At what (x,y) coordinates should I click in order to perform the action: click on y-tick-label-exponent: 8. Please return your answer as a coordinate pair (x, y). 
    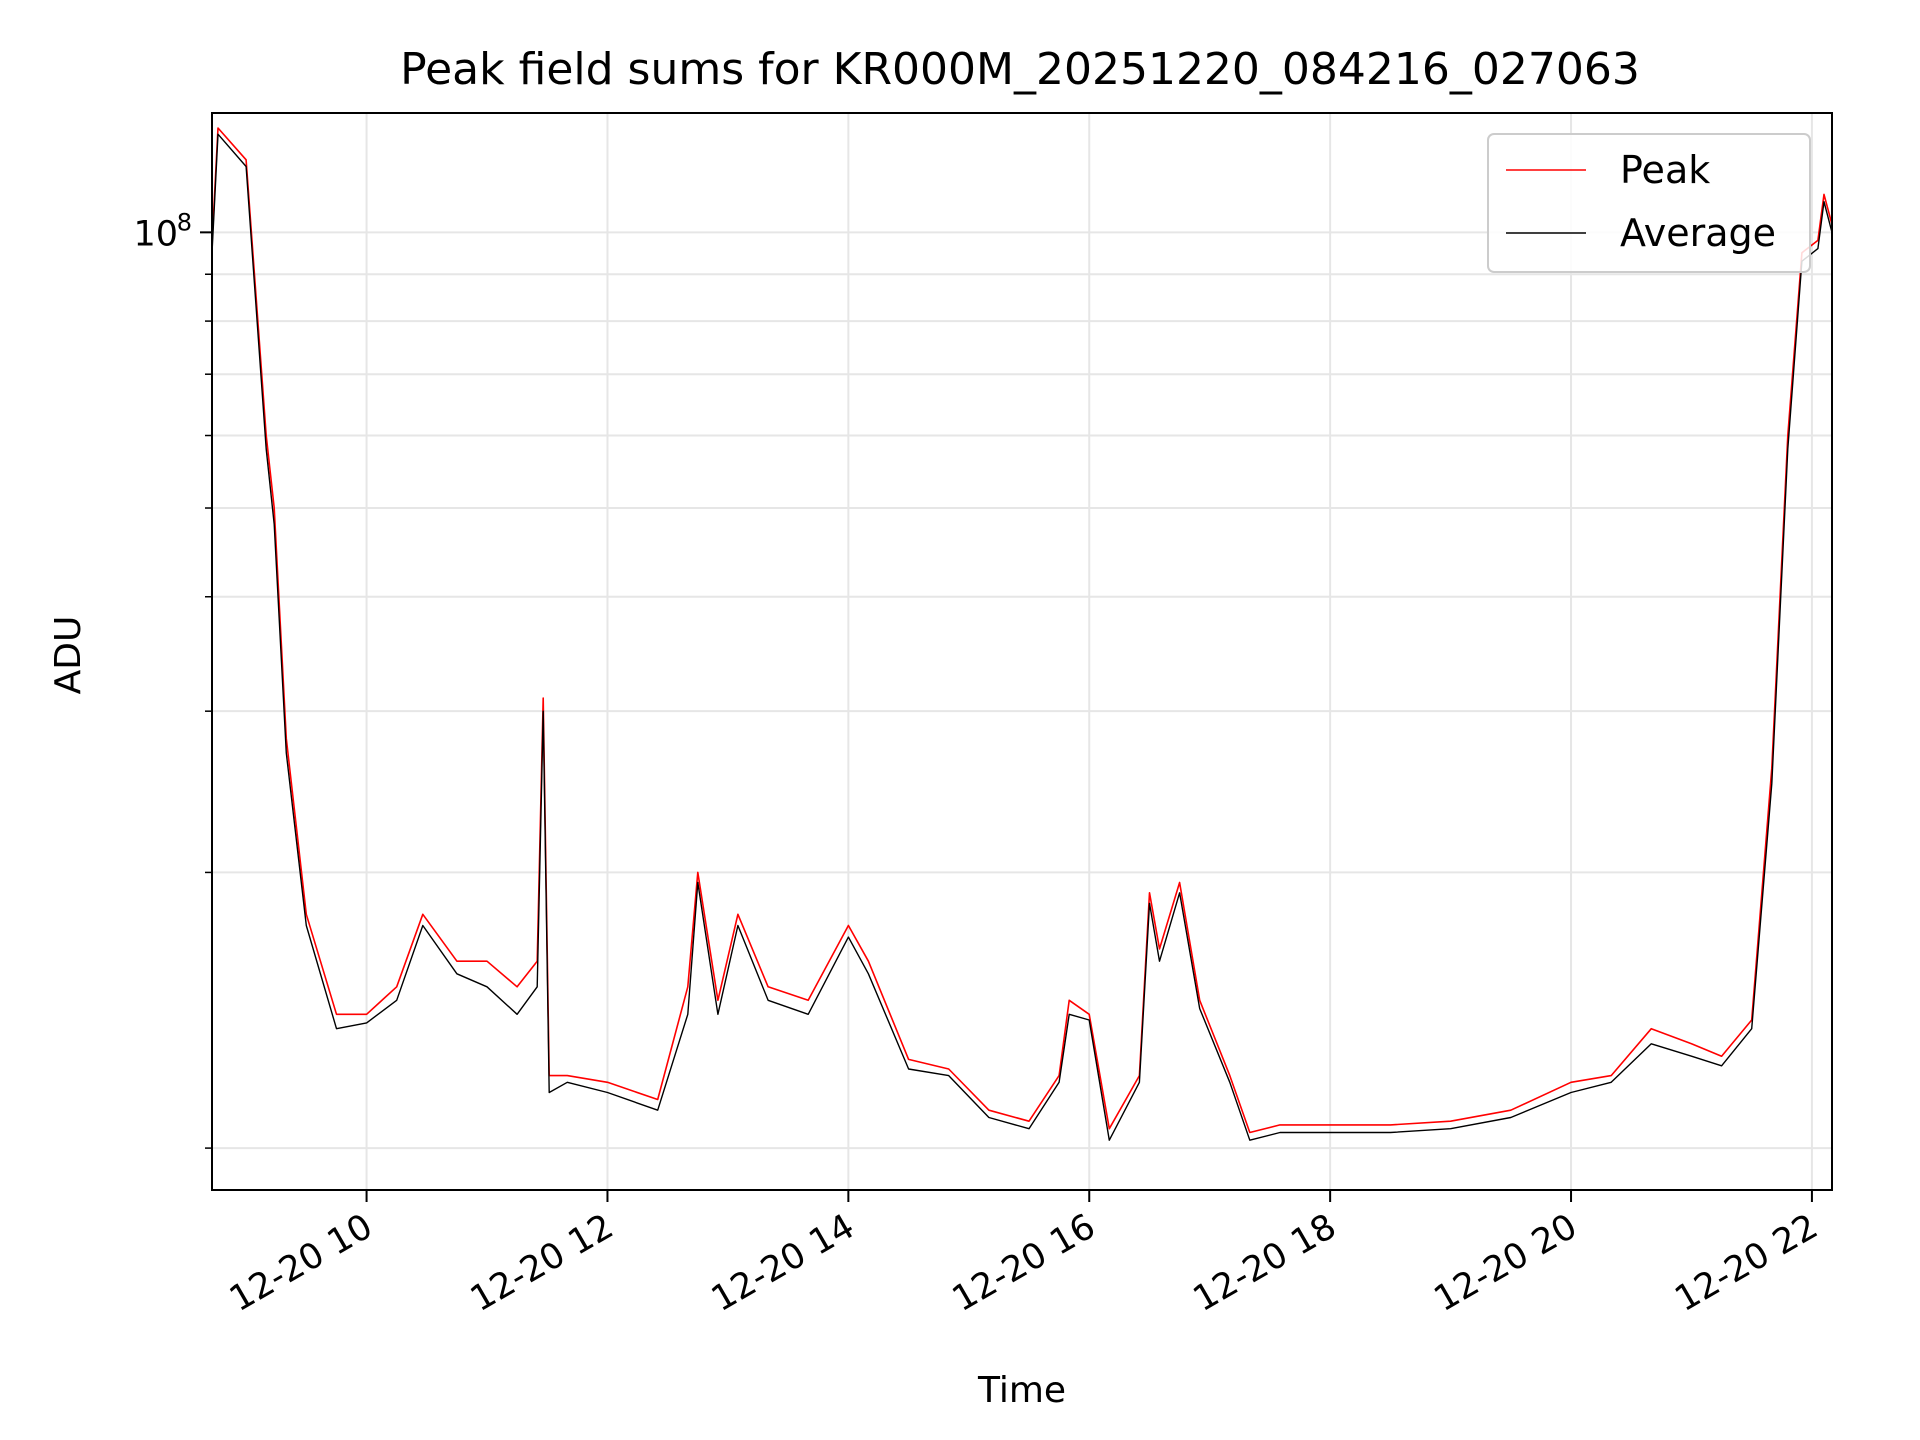
    Looking at the image, I should click on (184, 222).